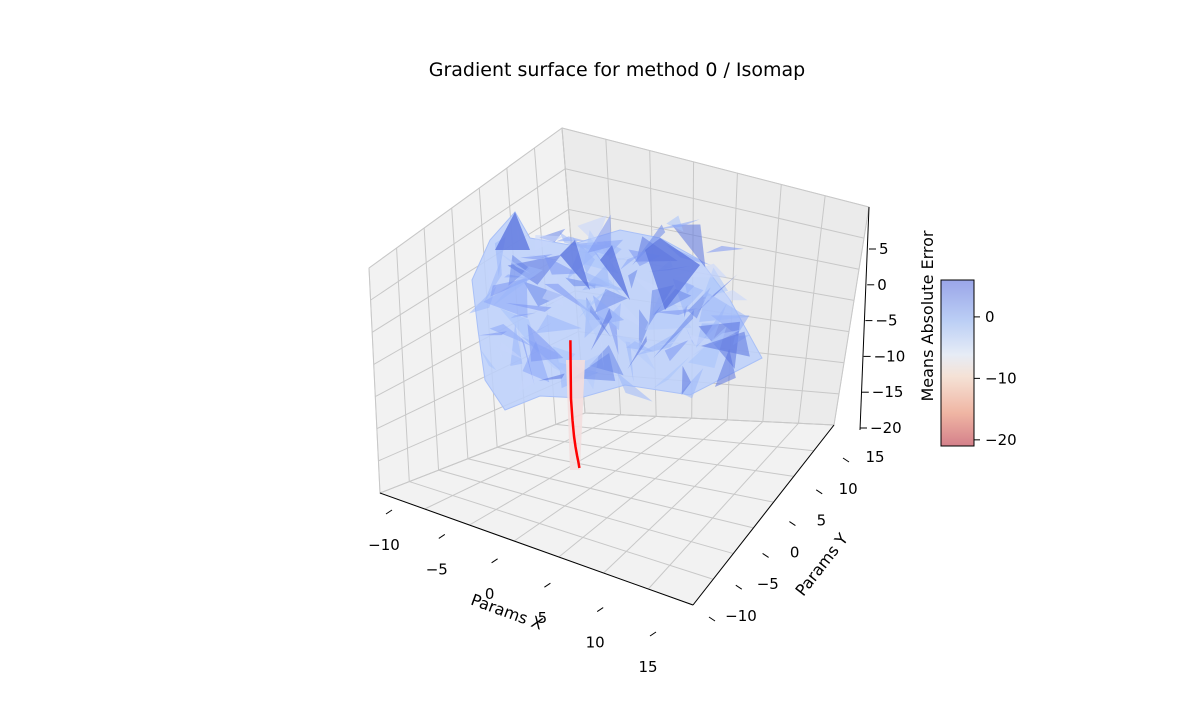  I want to click on colorbar: −20 −10 0 Means Absolute Error, so click(967, 339).